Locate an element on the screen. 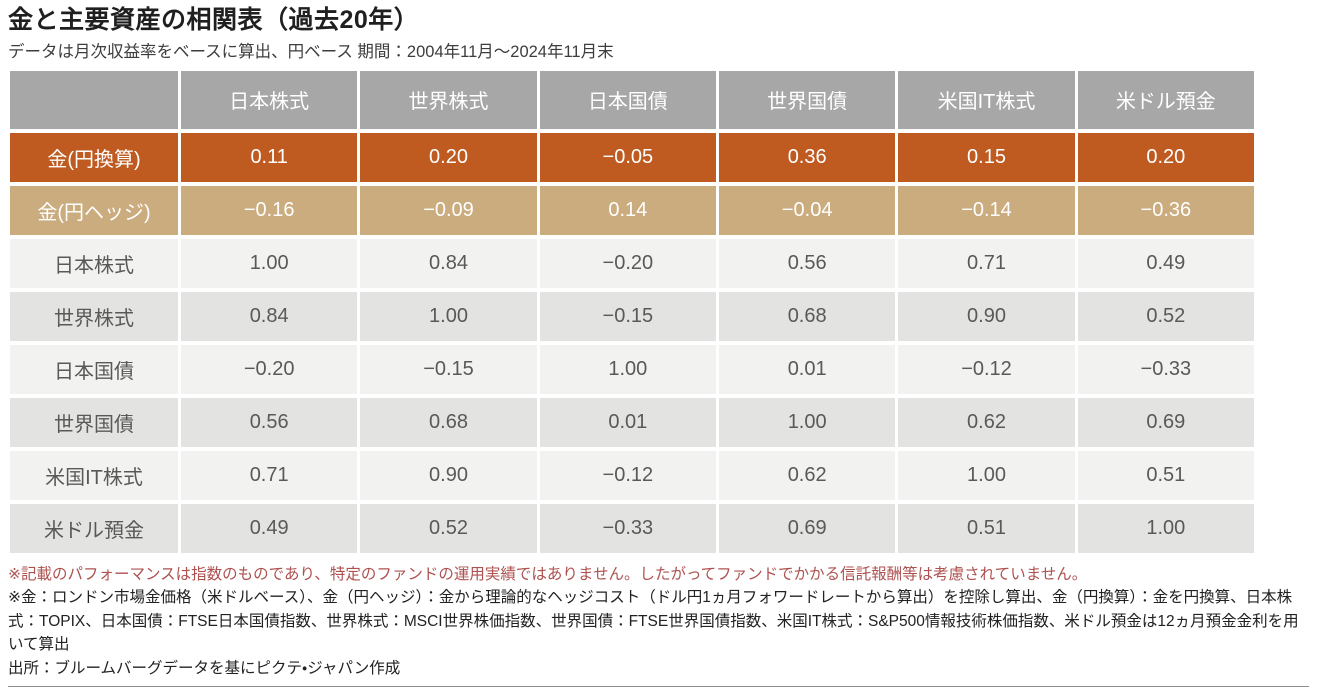 The height and width of the screenshot is (694, 1317). table-cell: 0.15 is located at coordinates (986, 157).